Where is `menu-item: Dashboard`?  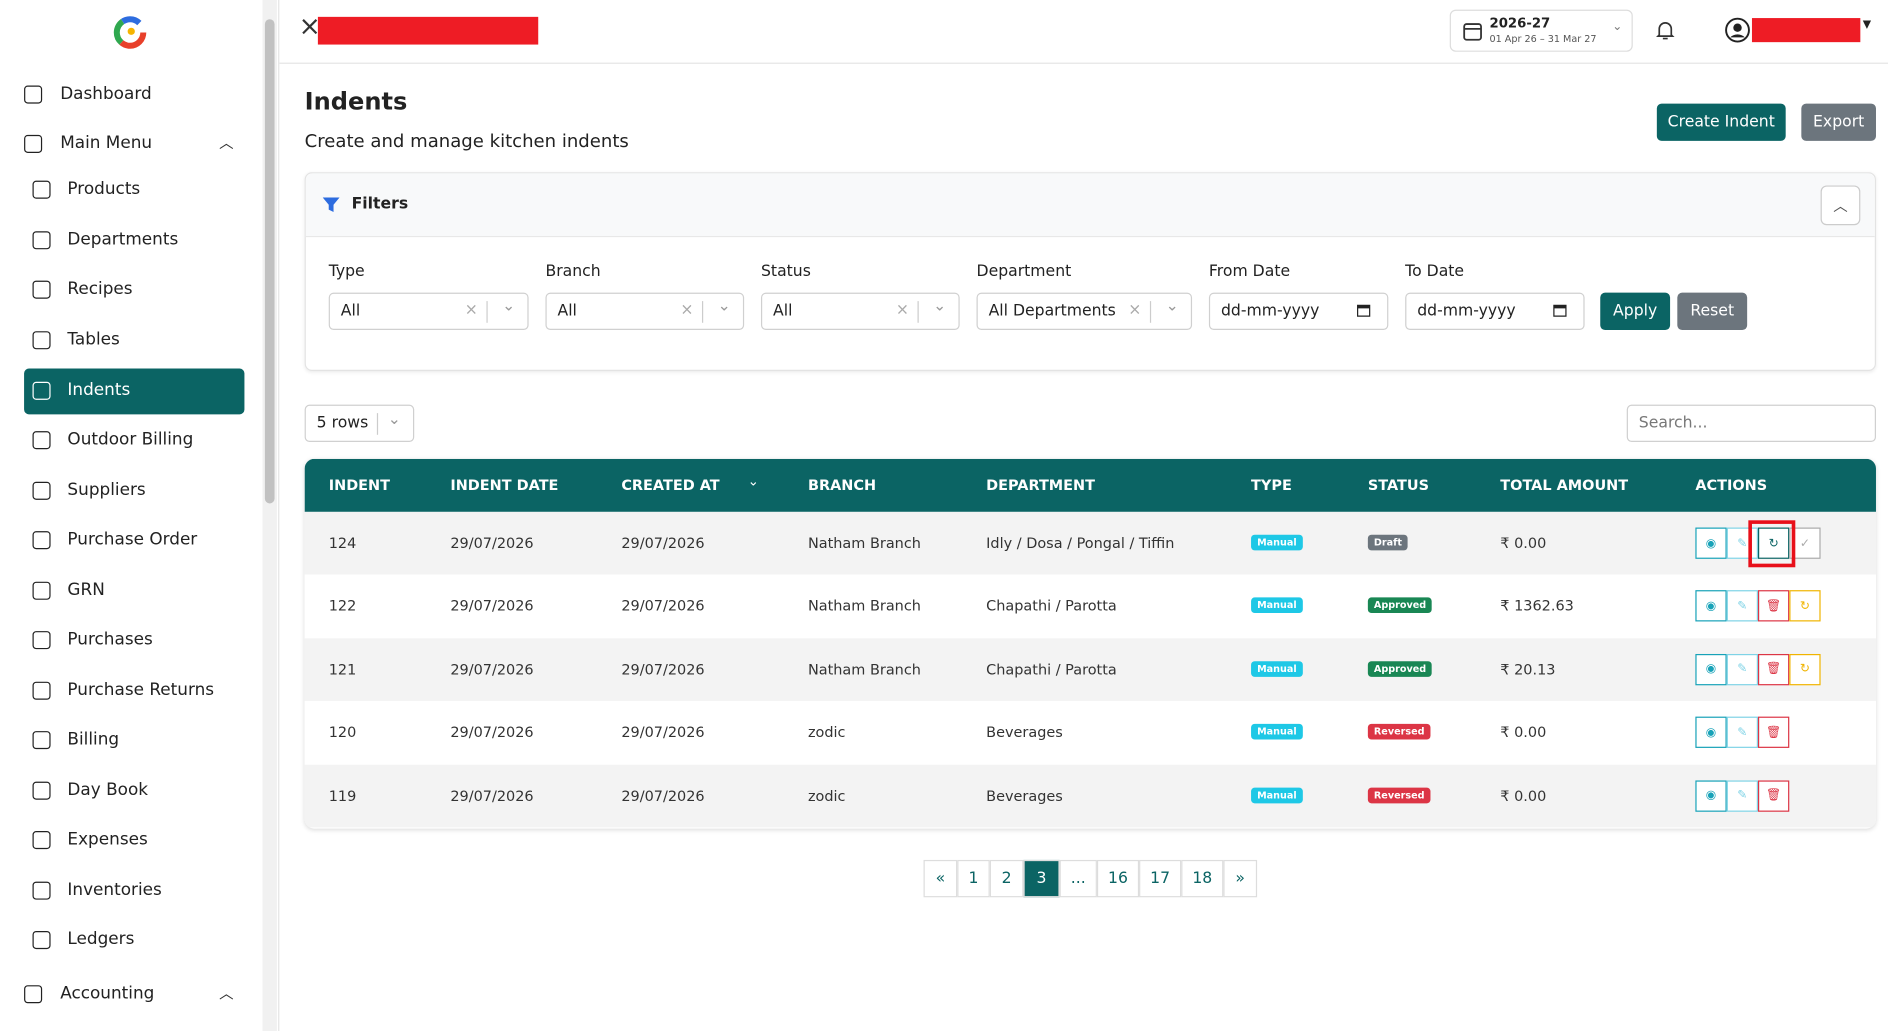
menu-item: Dashboard is located at coordinates (106, 94).